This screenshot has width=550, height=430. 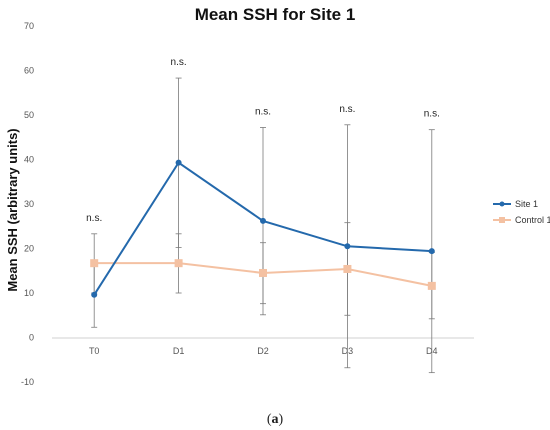 What do you see at coordinates (29, 71) in the screenshot?
I see `y-tick-label: 60` at bounding box center [29, 71].